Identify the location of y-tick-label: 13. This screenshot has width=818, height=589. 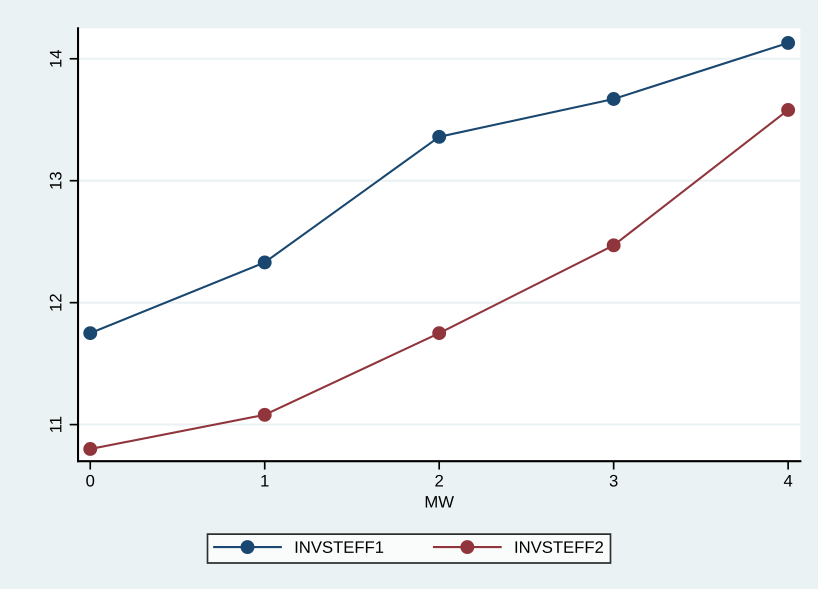
(56, 180).